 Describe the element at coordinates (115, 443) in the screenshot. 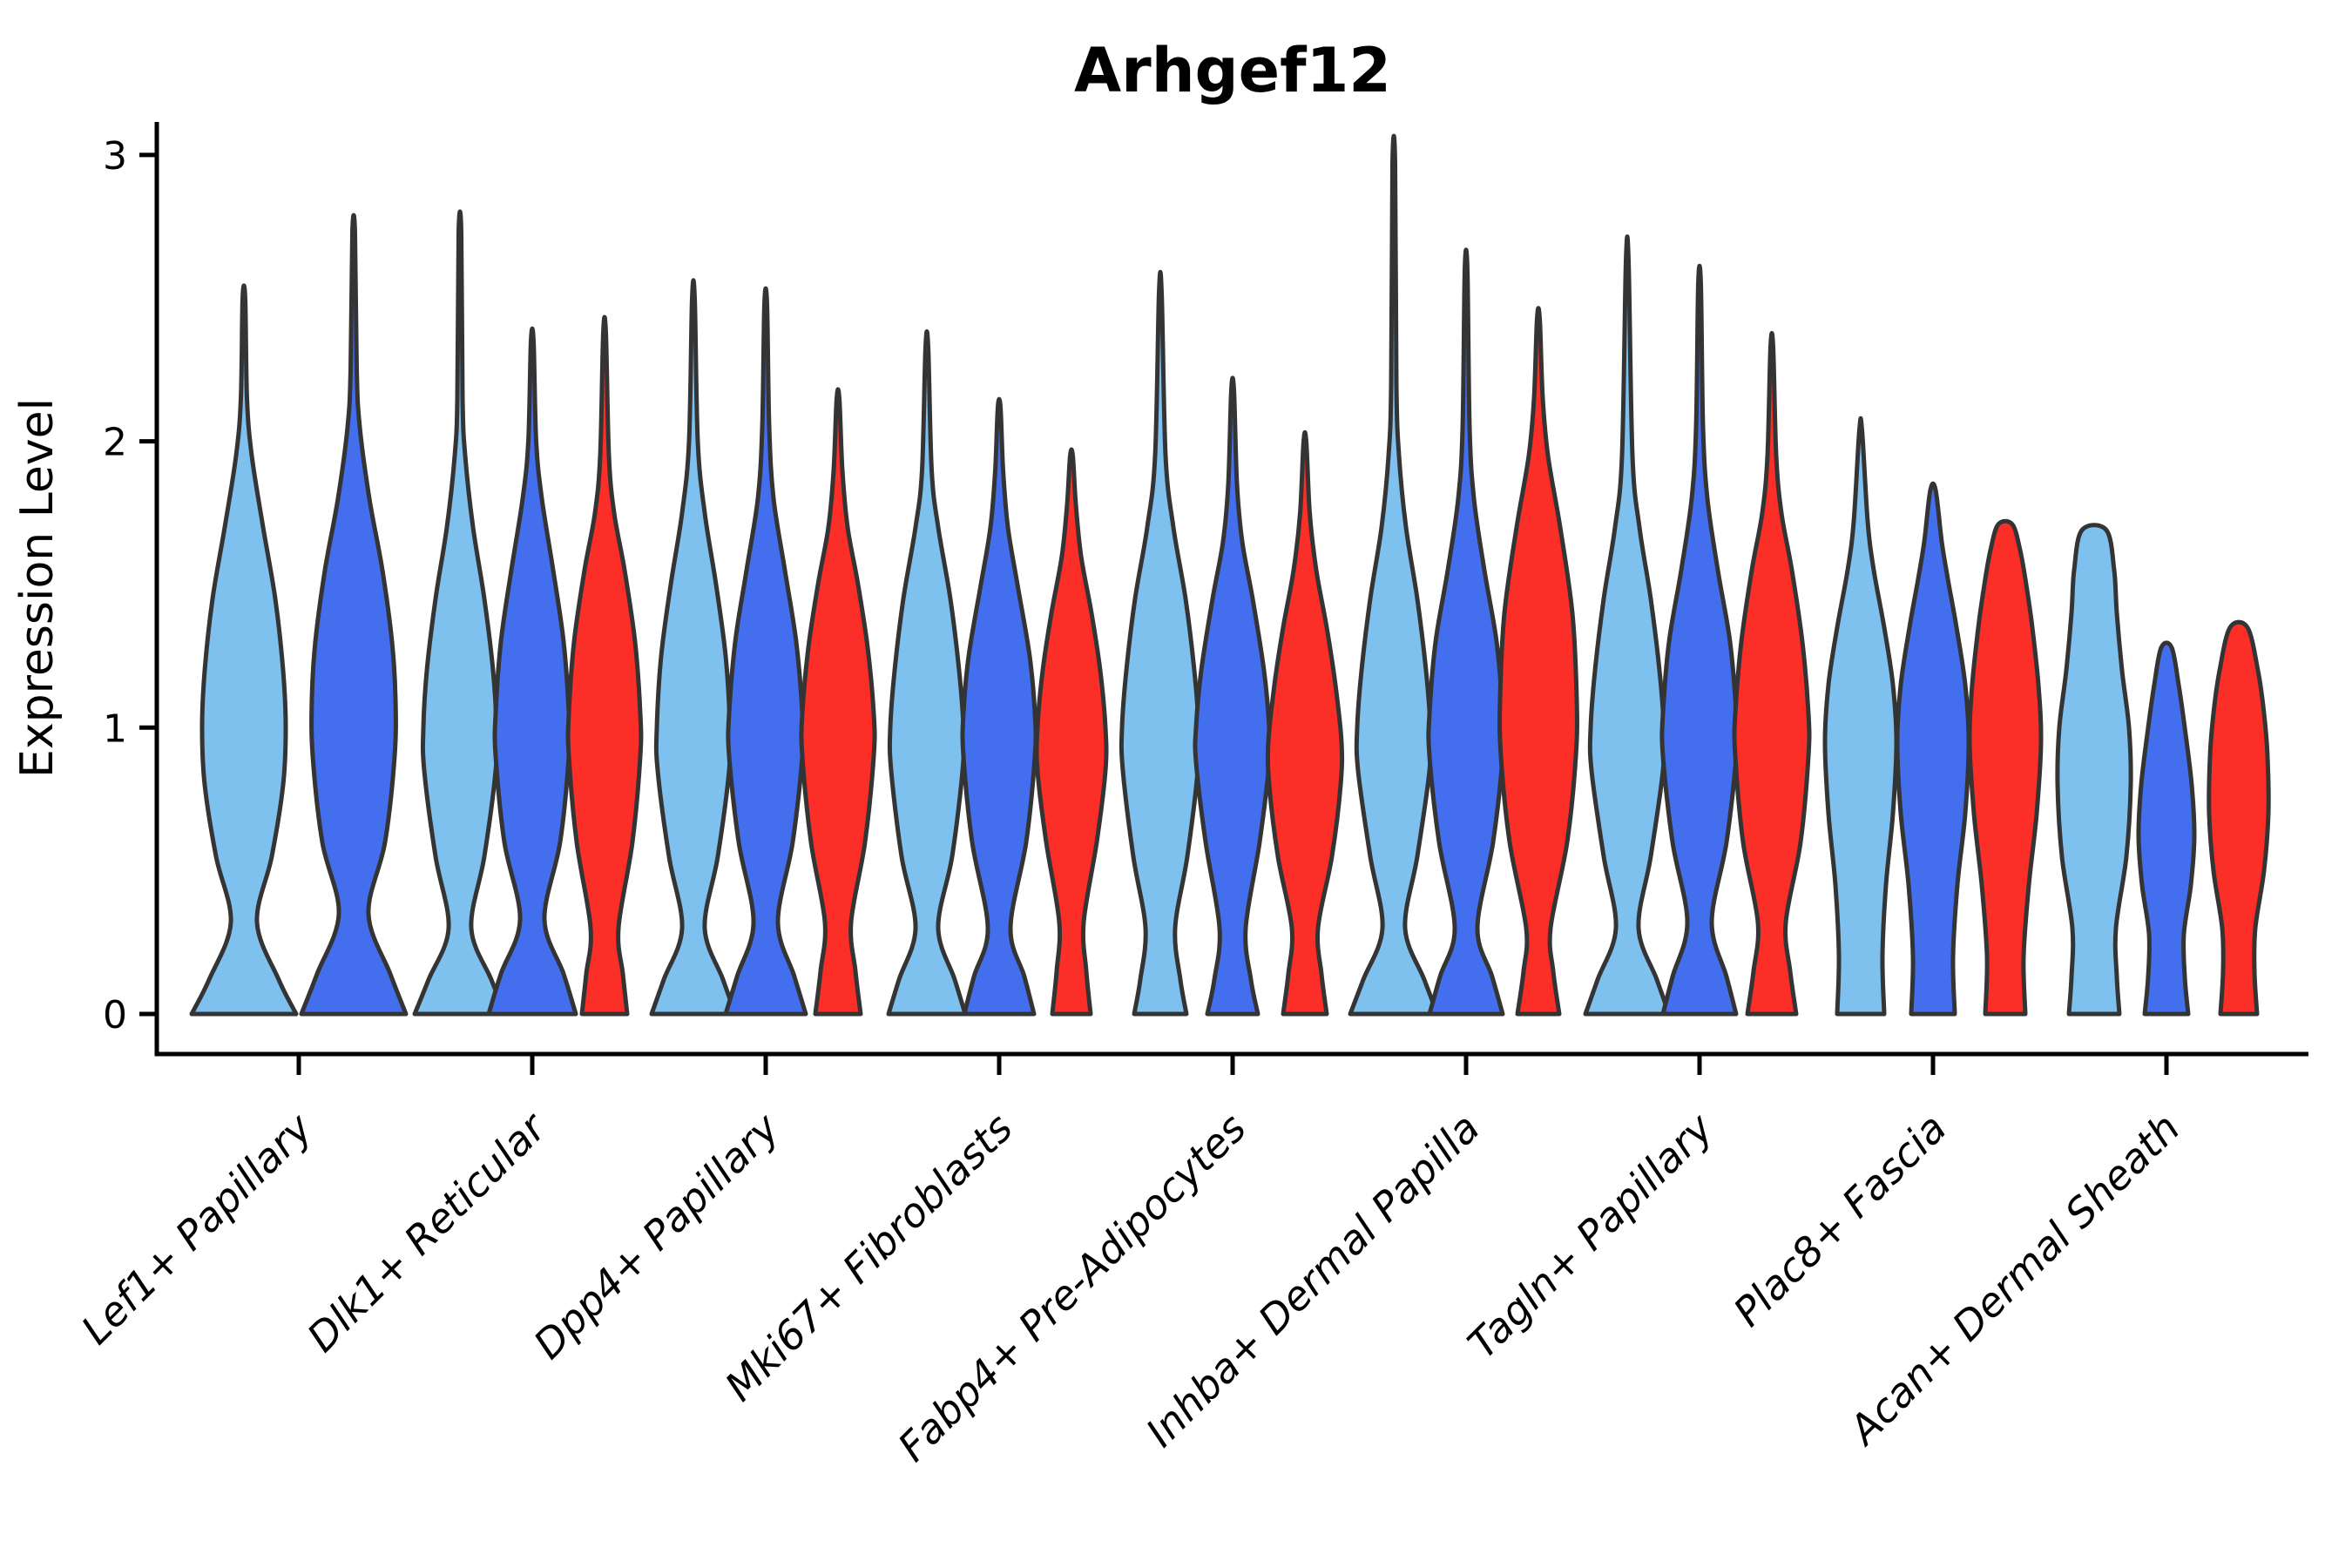

I see `y-tick-label: 2` at that location.